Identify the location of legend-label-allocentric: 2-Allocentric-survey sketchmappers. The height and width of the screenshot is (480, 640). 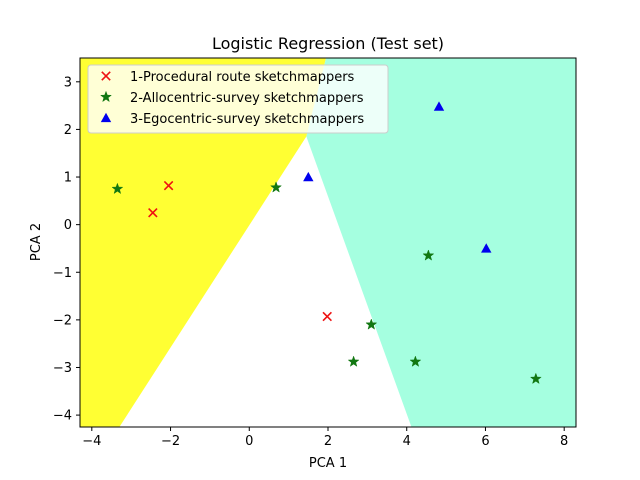
(247, 98).